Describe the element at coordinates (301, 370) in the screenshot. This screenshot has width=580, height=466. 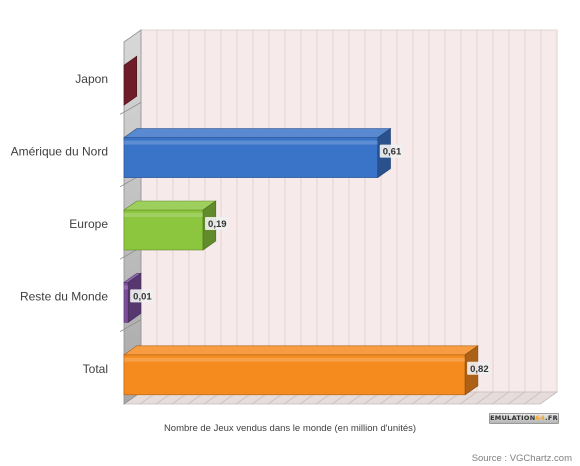
I see `bar-total` at that location.